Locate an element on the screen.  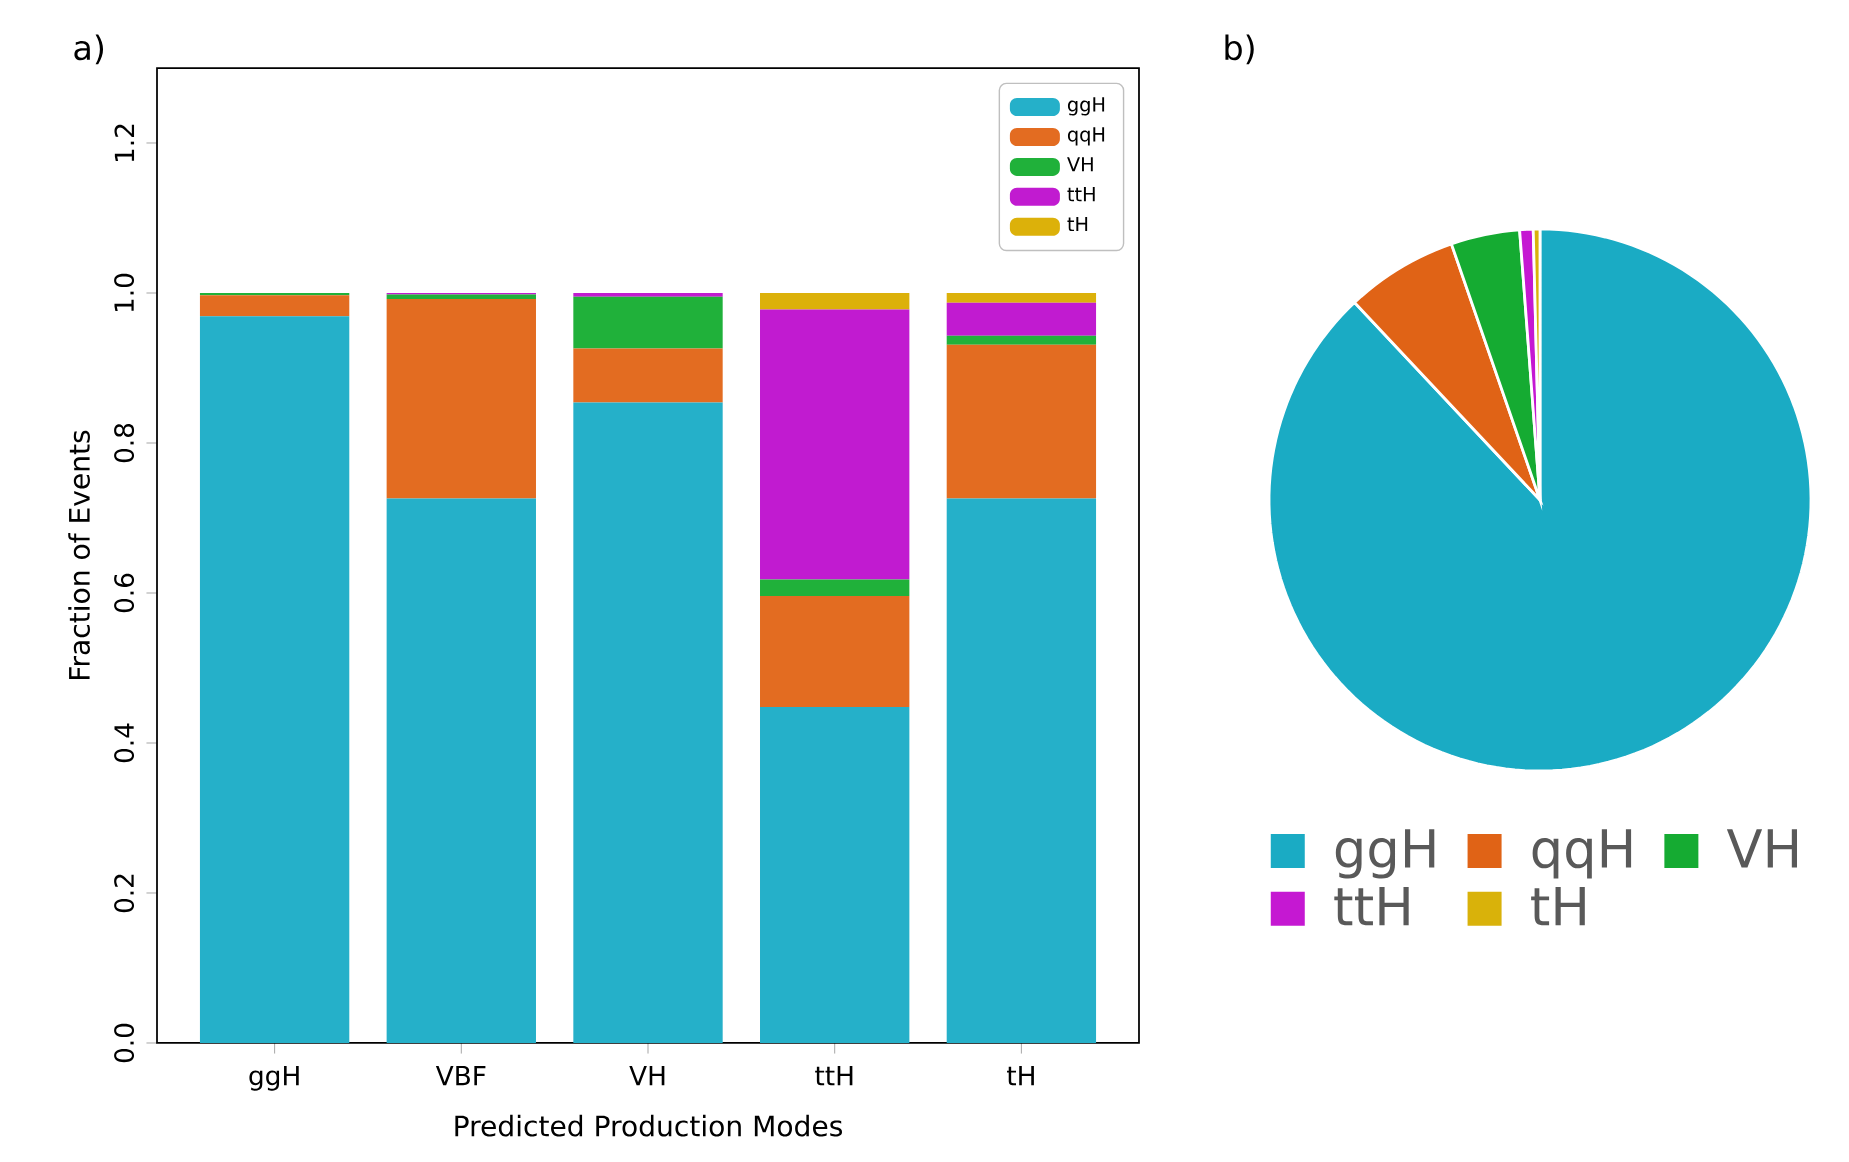
y-tick-label: 0.0 is located at coordinates (124, 1043).